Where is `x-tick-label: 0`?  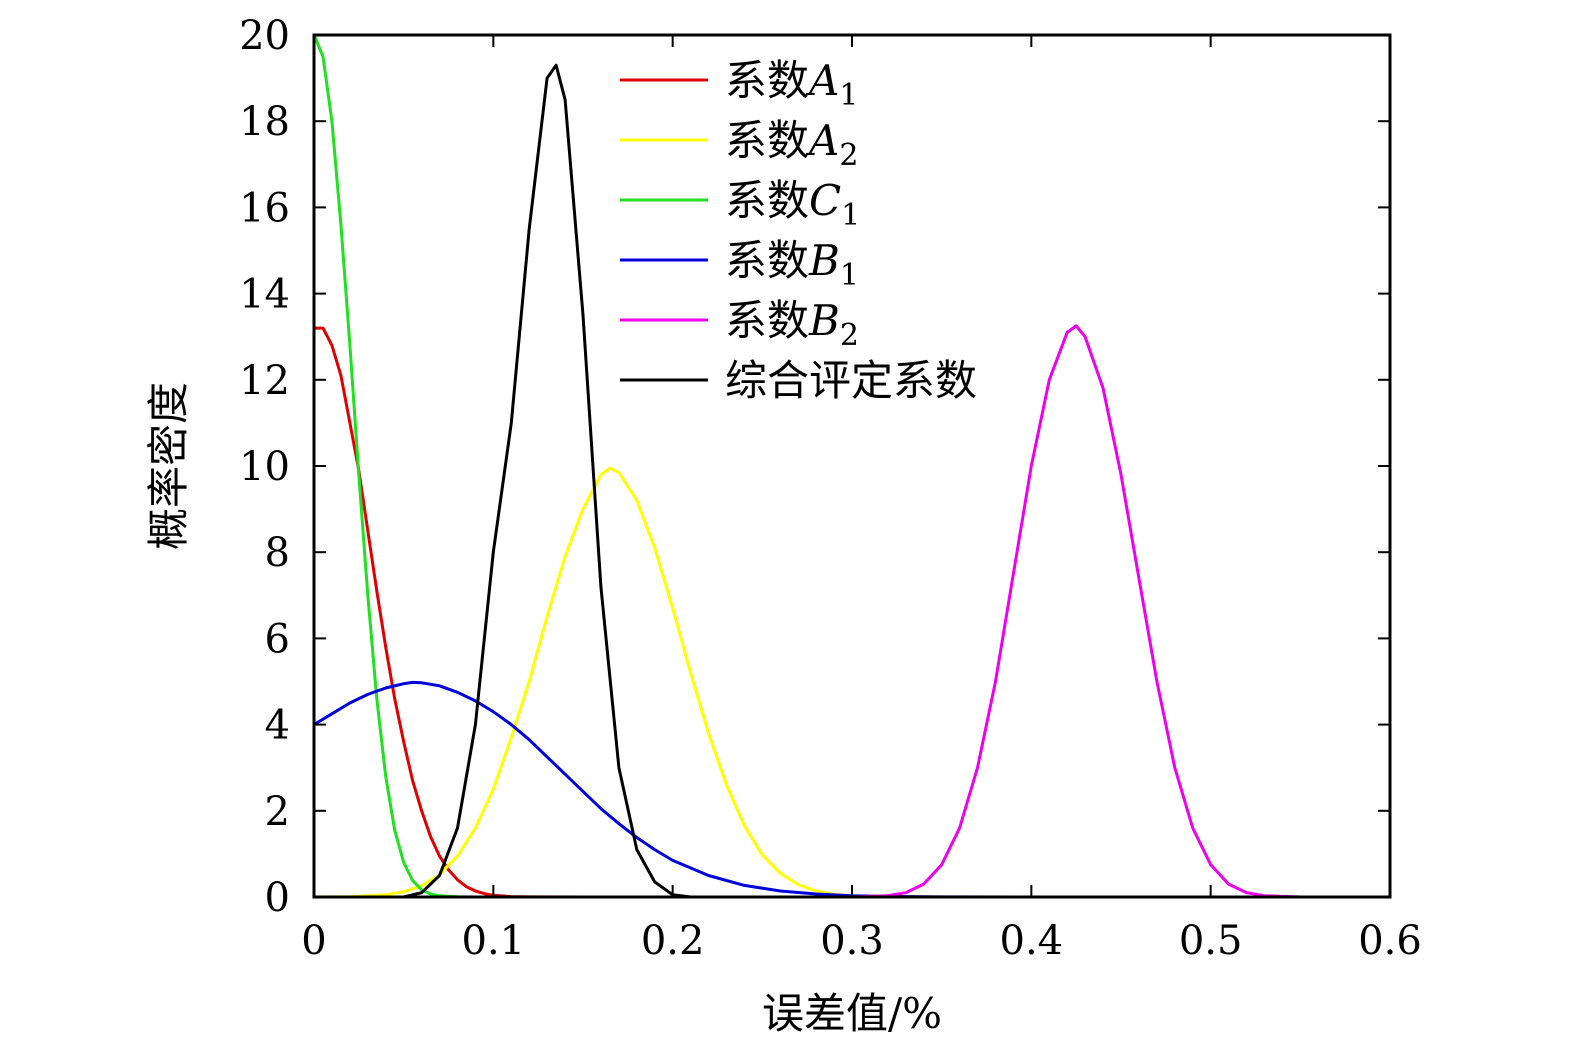 x-tick-label: 0 is located at coordinates (313, 941).